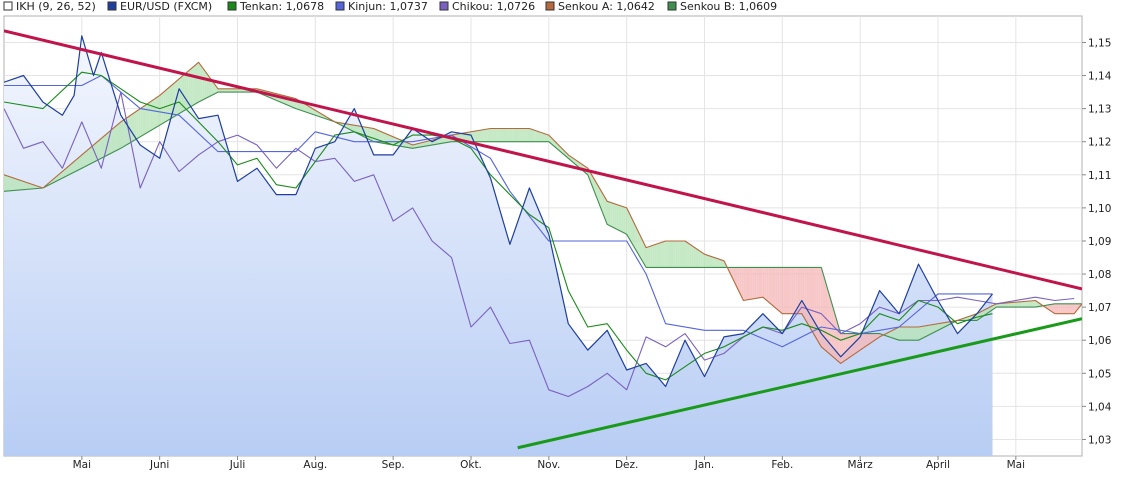 This screenshot has width=1128, height=495. Describe the element at coordinates (471, 465) in the screenshot. I see `x-tick-label: Okt.` at that location.